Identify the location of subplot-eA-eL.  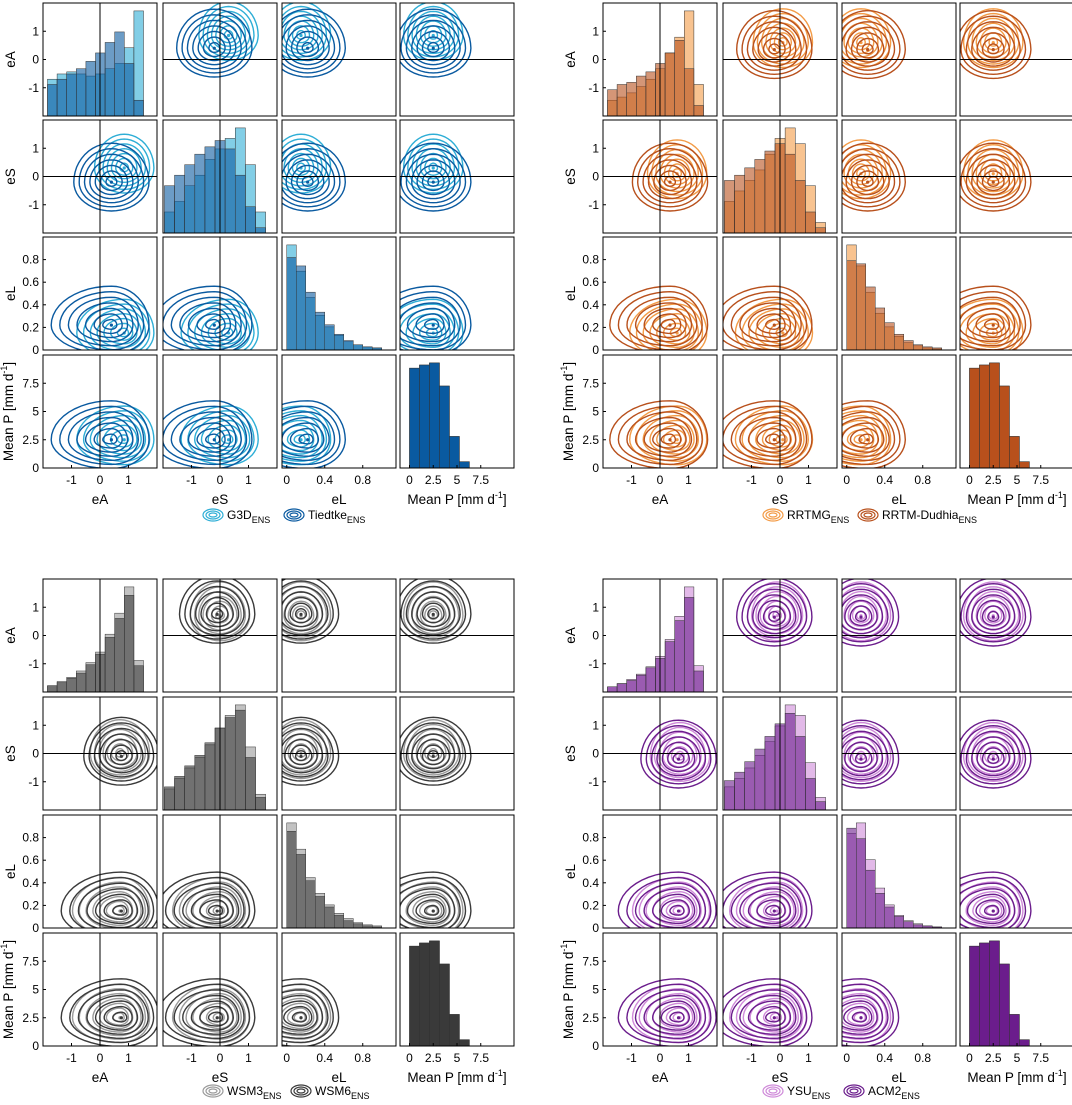
(899, 59).